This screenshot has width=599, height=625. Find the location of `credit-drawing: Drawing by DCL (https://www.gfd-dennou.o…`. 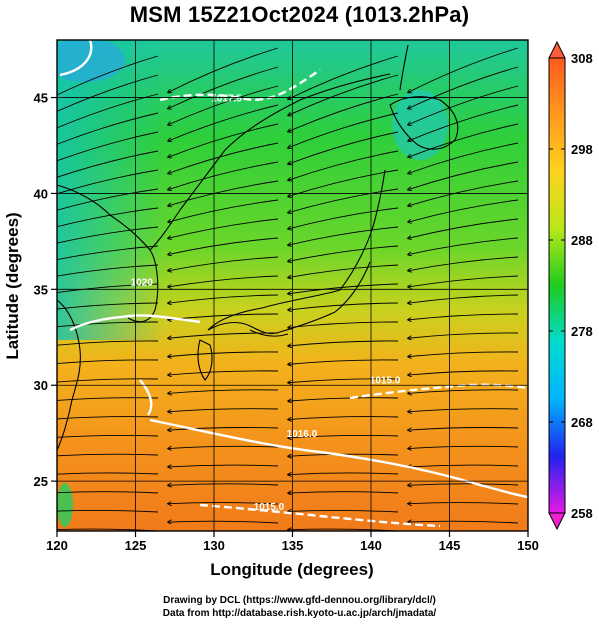

credit-drawing: Drawing by DCL (https://www.gfd-dennou.o… is located at coordinates (299, 600).